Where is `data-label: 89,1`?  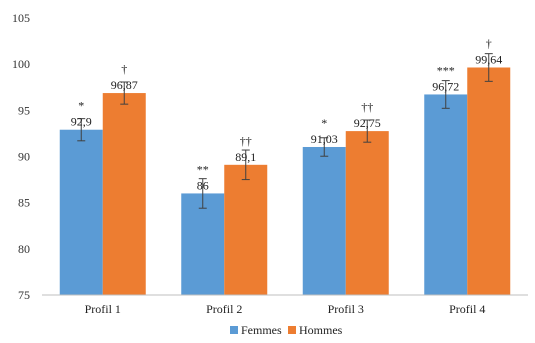 data-label: 89,1 is located at coordinates (245, 157).